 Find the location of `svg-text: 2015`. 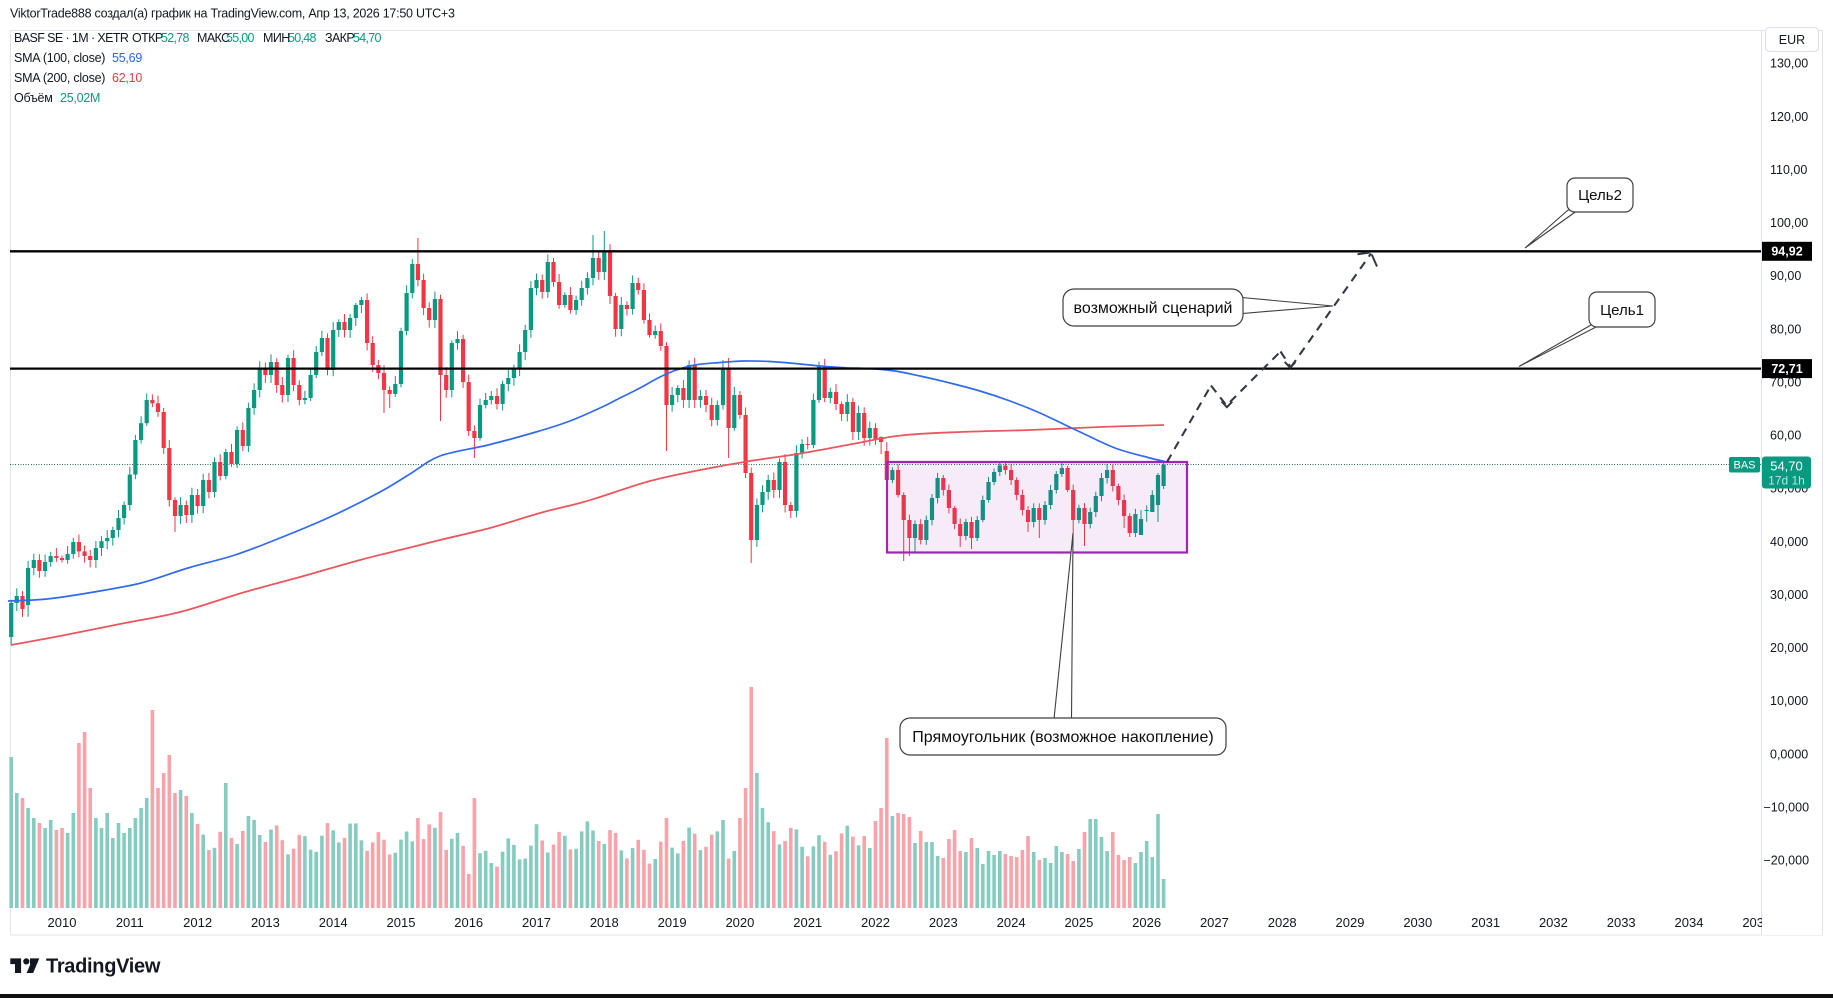

svg-text: 2015 is located at coordinates (401, 922).